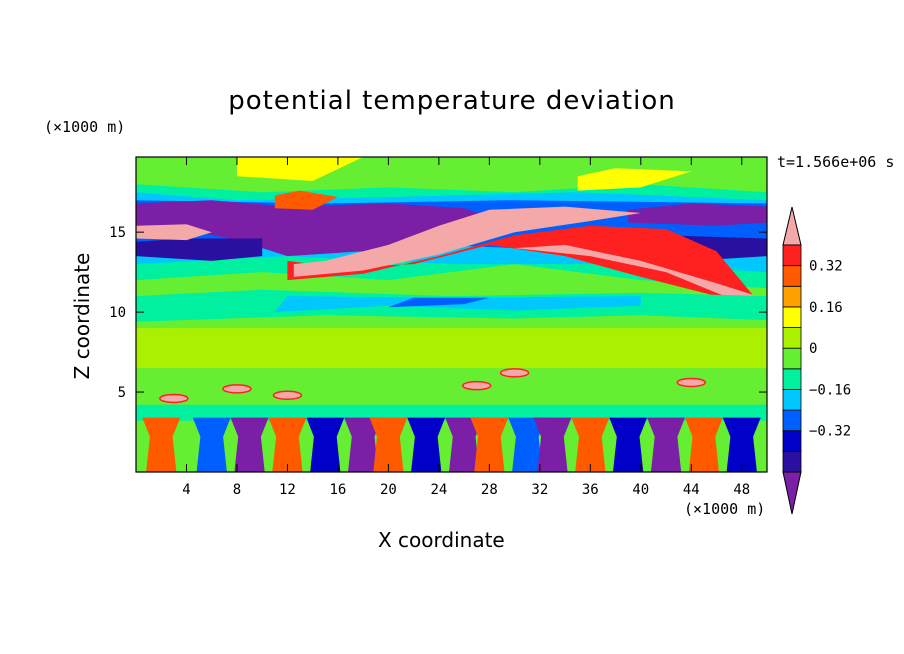  What do you see at coordinates (741, 490) in the screenshot?
I see `x-tick-label: 48` at bounding box center [741, 490].